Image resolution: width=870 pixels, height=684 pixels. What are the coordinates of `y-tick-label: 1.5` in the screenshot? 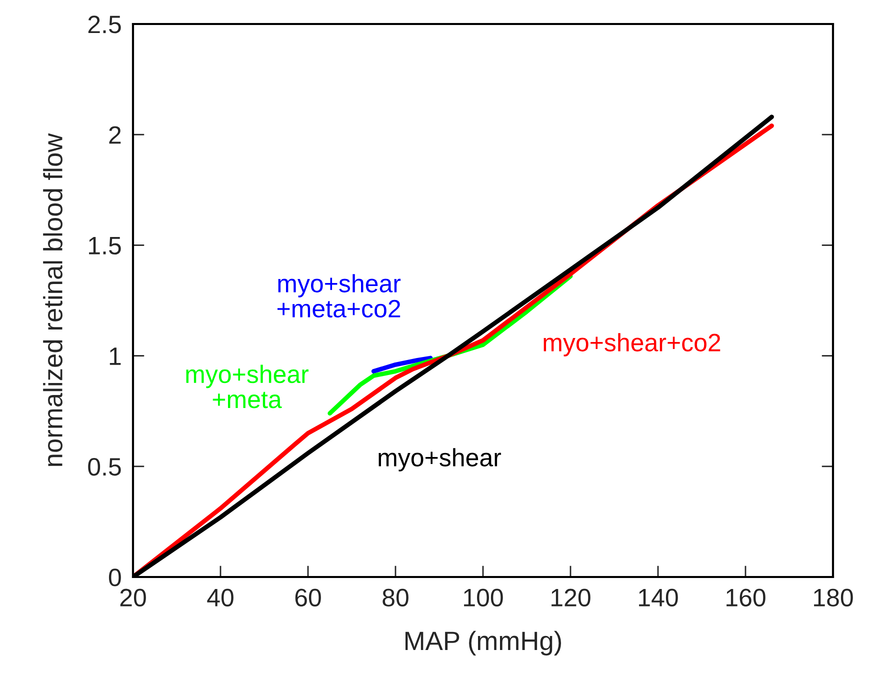 It's located at (105, 246).